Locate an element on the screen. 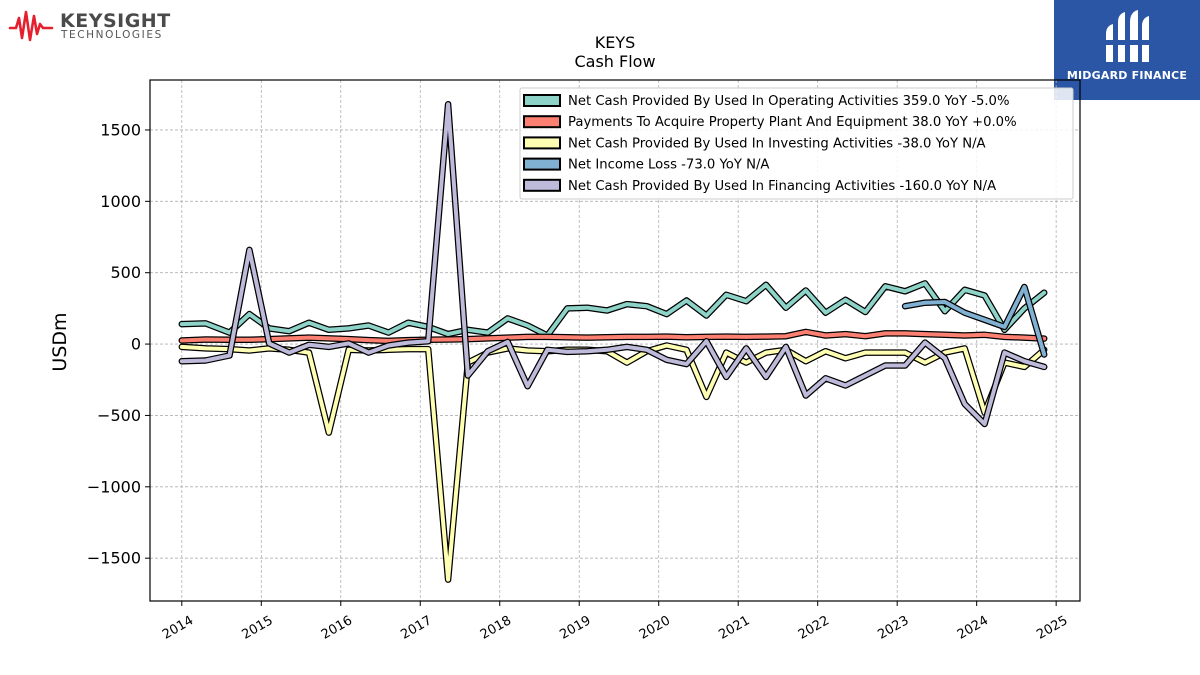 The image size is (1200, 675). y-tick-label: −1500 is located at coordinates (114, 558).